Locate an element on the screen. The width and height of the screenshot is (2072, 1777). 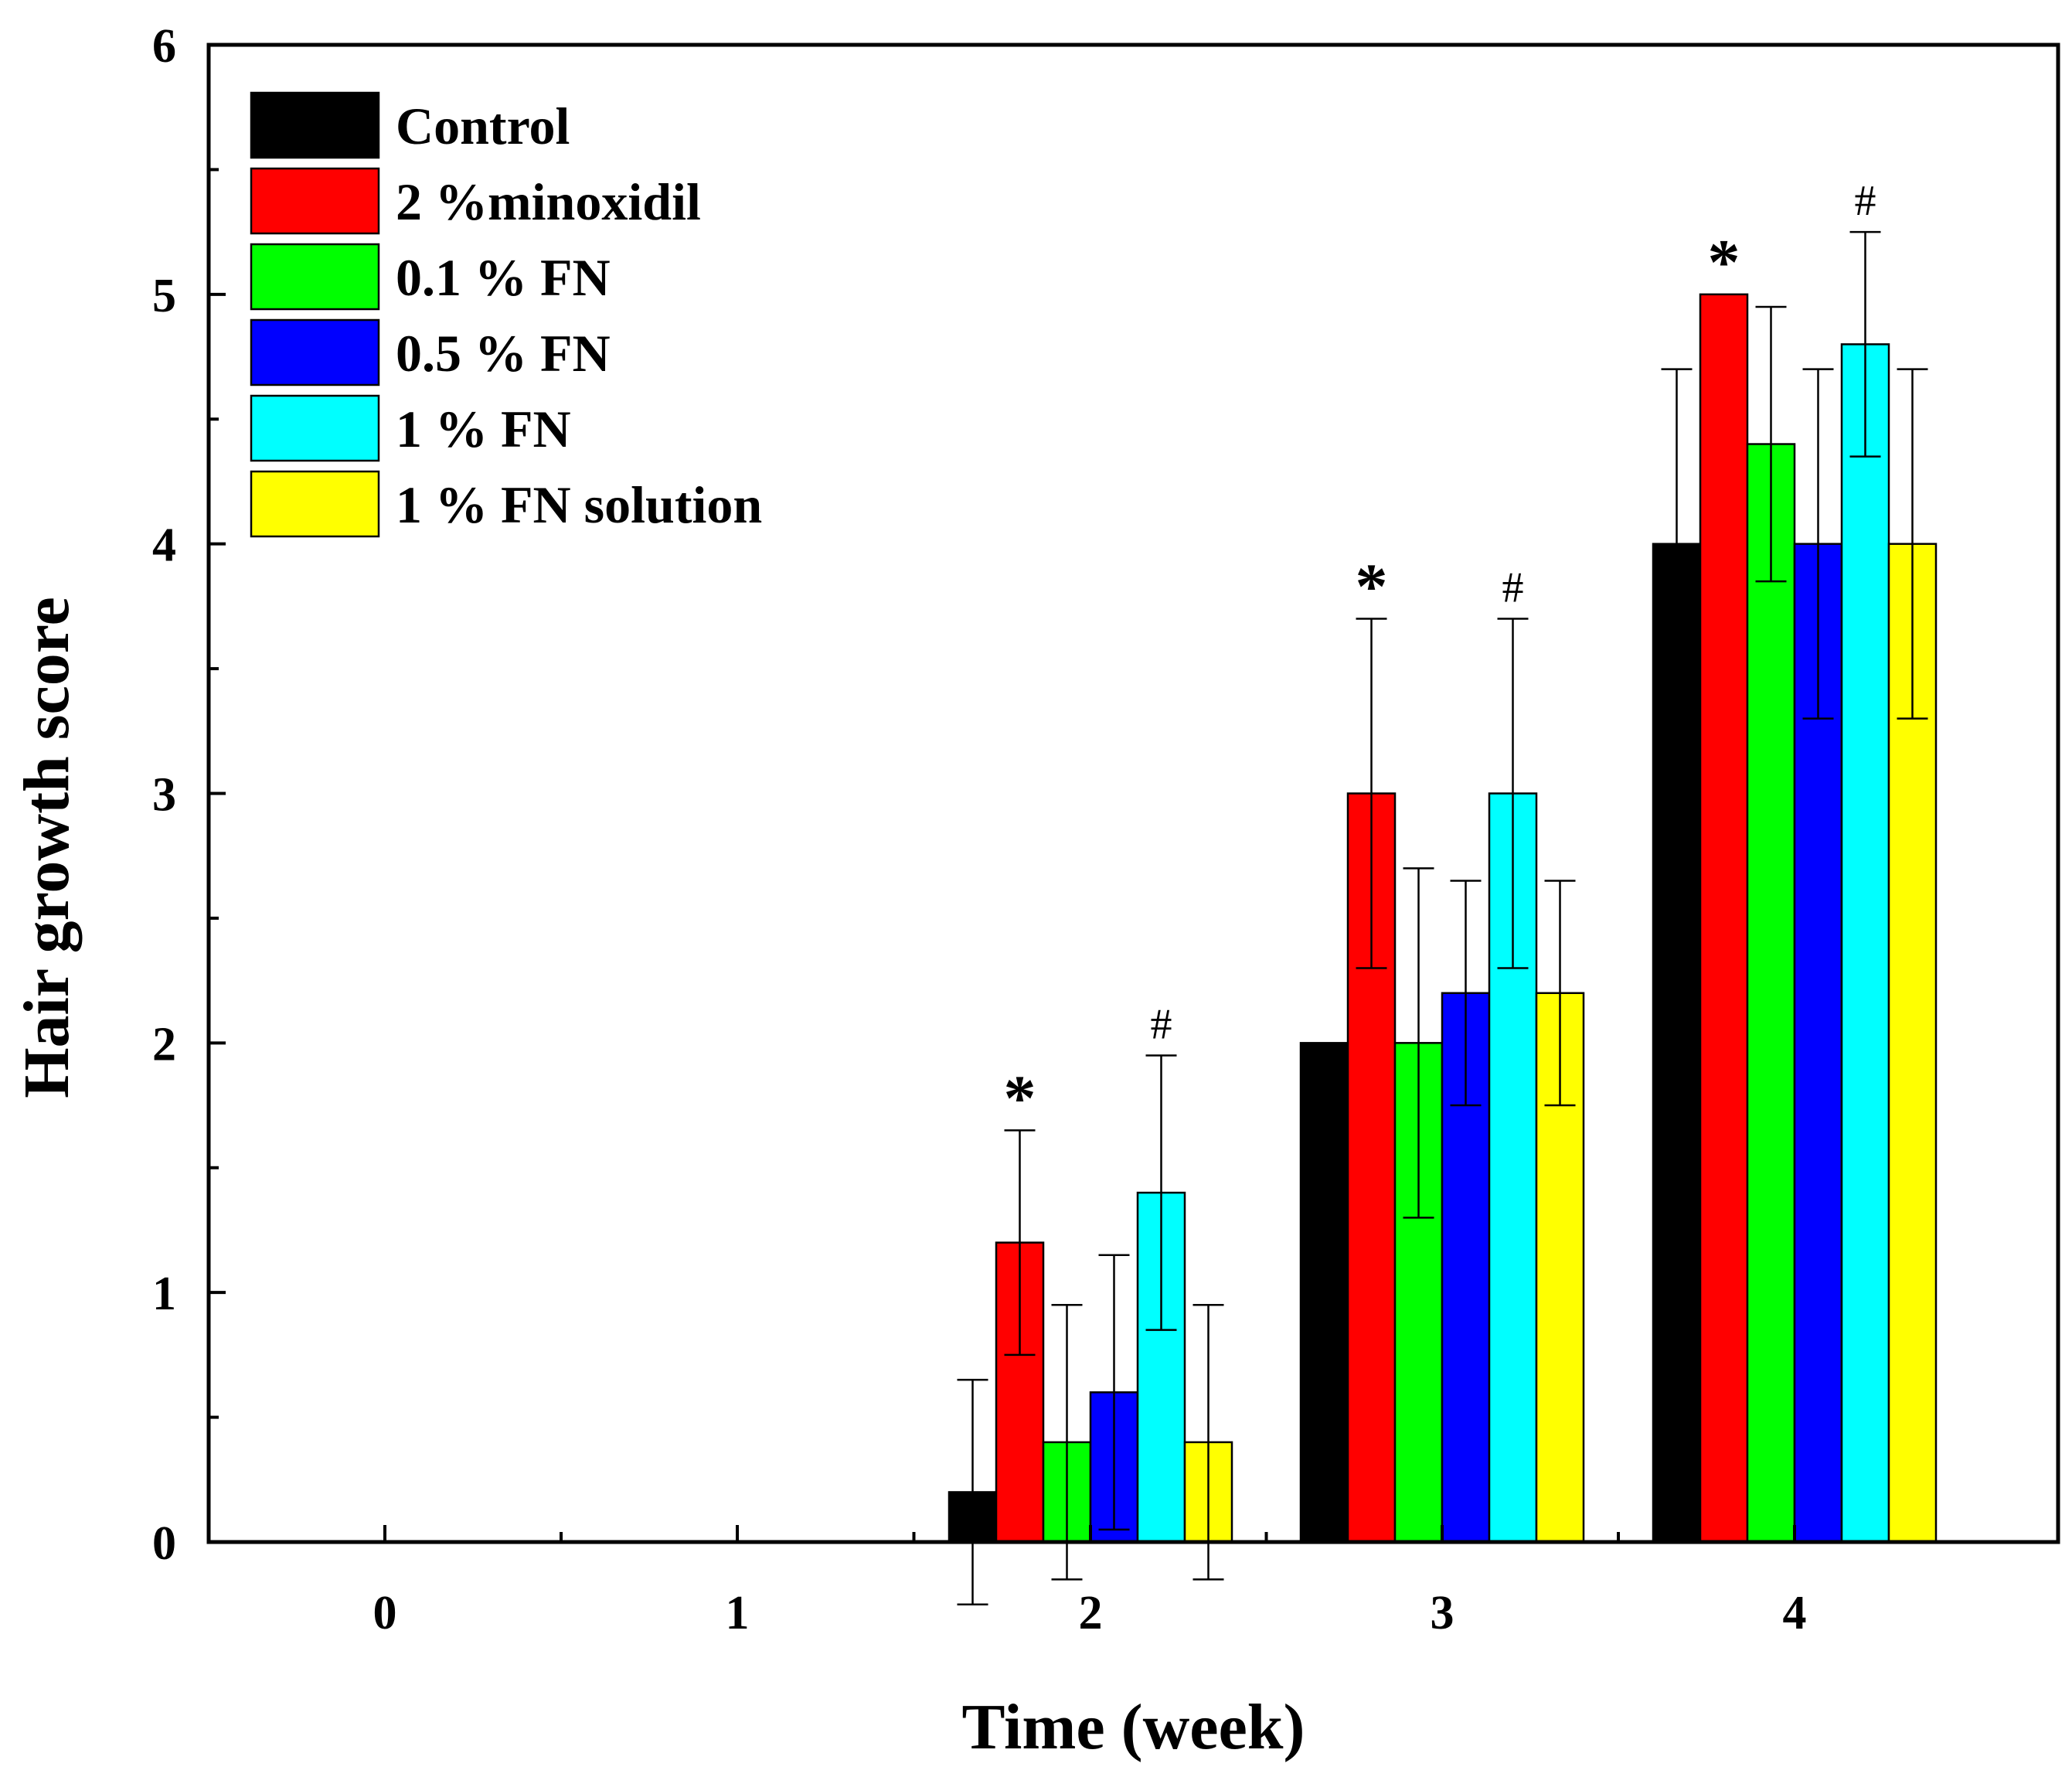
x-tick-label: 3 is located at coordinates (1442, 1613).